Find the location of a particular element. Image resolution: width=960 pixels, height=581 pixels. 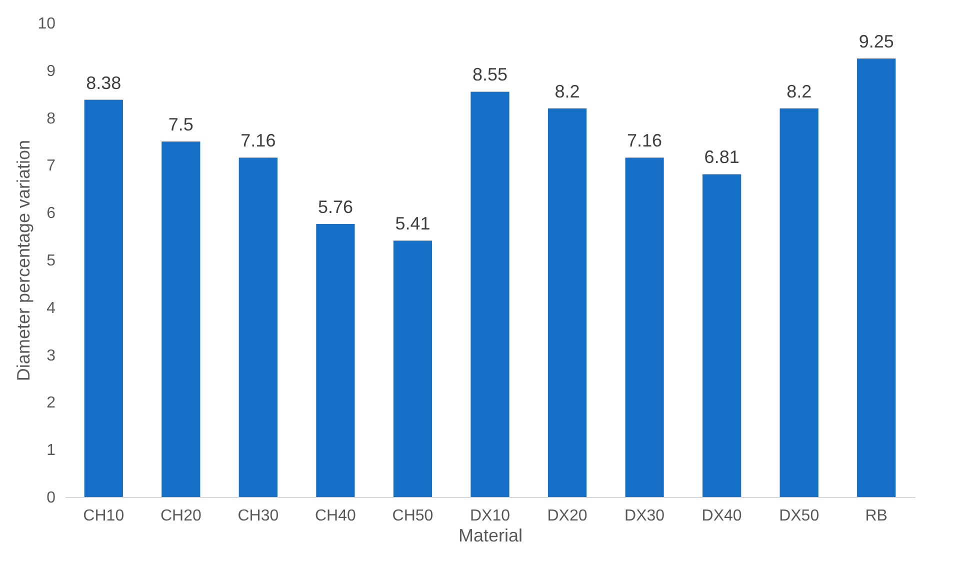

y-tick-label: 3 is located at coordinates (51, 355).